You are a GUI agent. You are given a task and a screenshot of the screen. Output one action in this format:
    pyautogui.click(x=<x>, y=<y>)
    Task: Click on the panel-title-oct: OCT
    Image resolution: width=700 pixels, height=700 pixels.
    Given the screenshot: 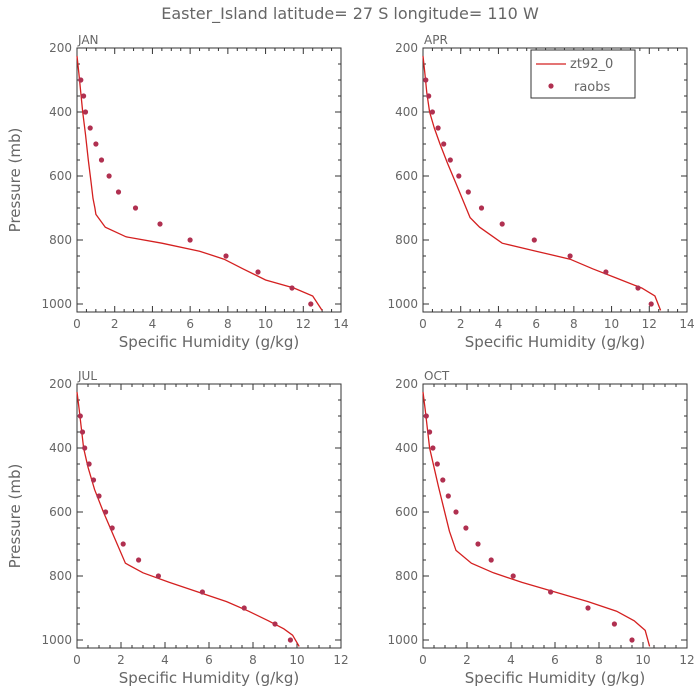 What is the action you would take?
    pyautogui.click(x=437, y=376)
    